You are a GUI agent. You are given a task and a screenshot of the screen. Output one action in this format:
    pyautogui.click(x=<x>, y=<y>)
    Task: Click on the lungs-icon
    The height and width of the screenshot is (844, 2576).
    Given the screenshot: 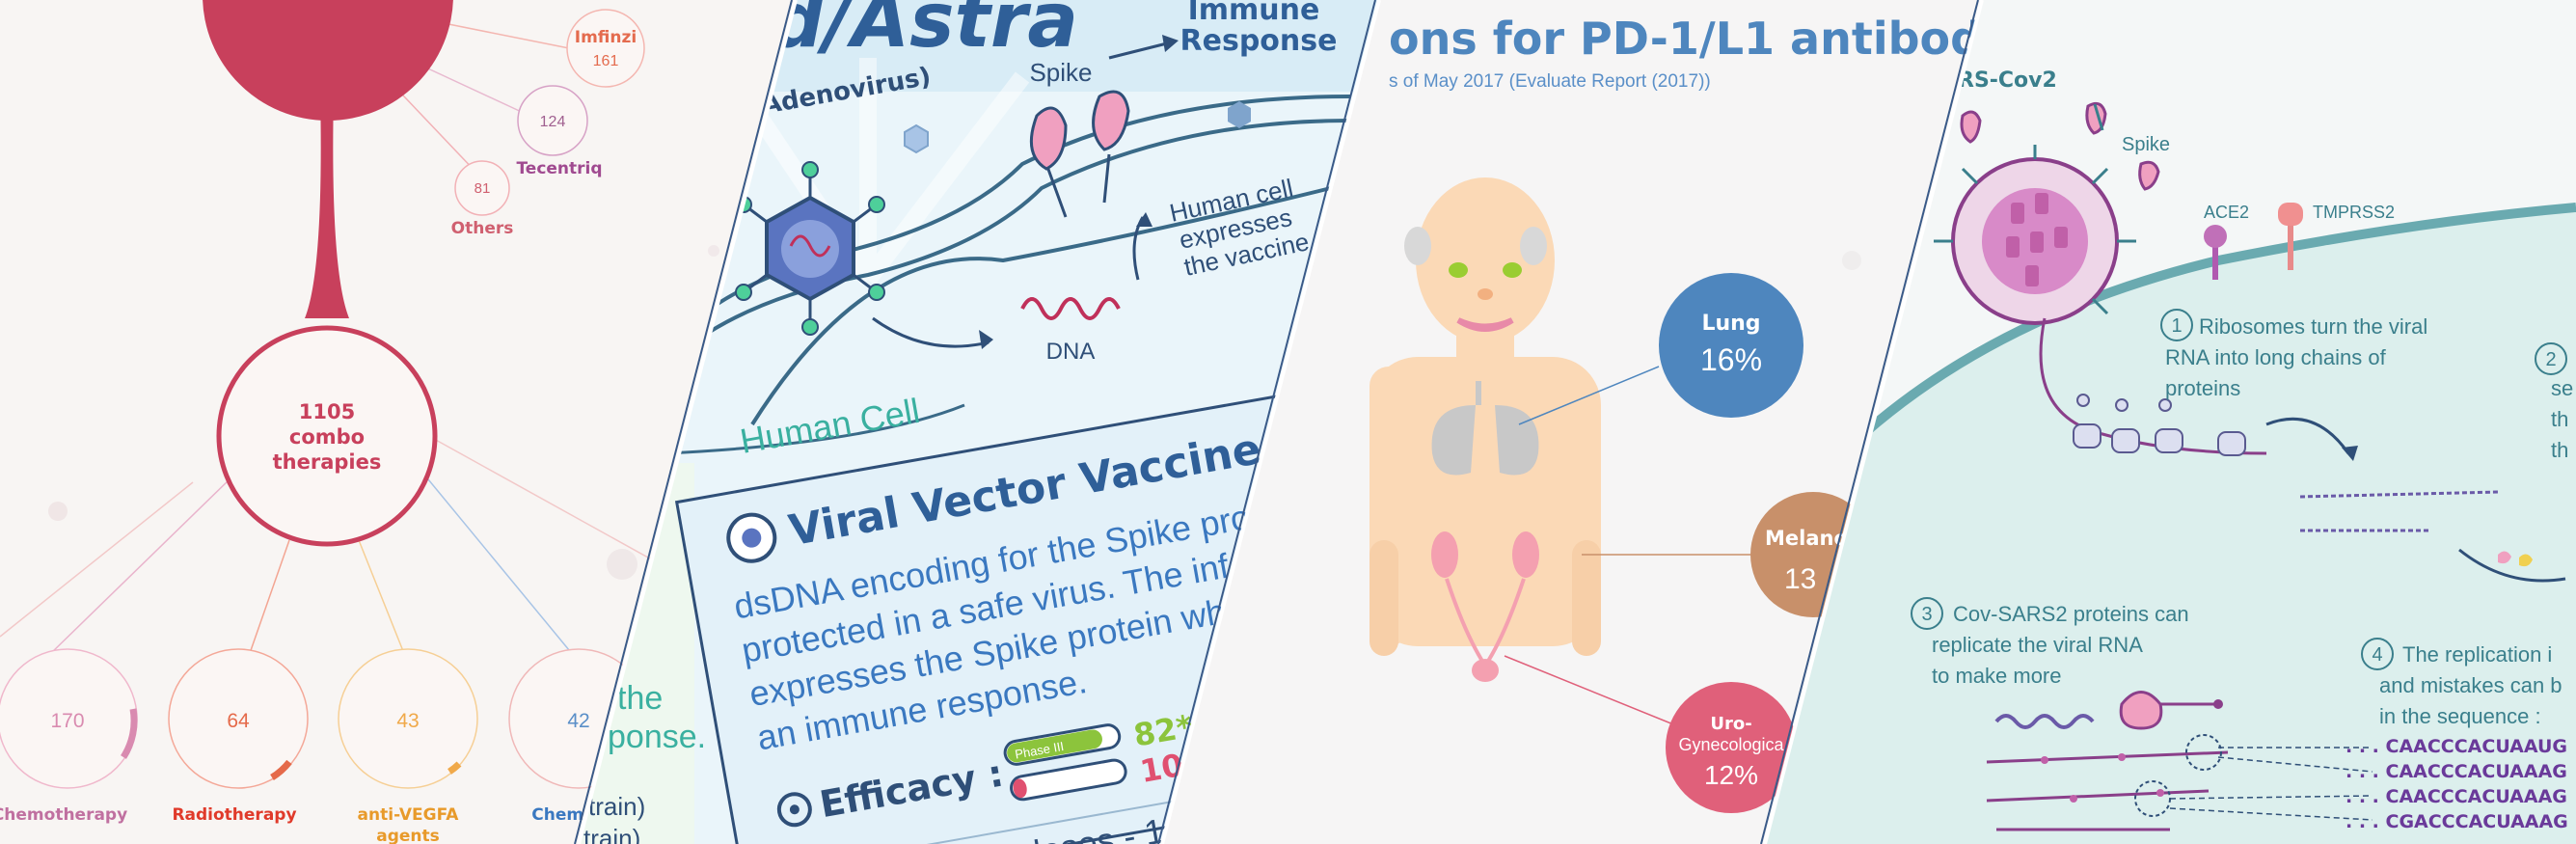 What is the action you would take?
    pyautogui.click(x=1485, y=428)
    